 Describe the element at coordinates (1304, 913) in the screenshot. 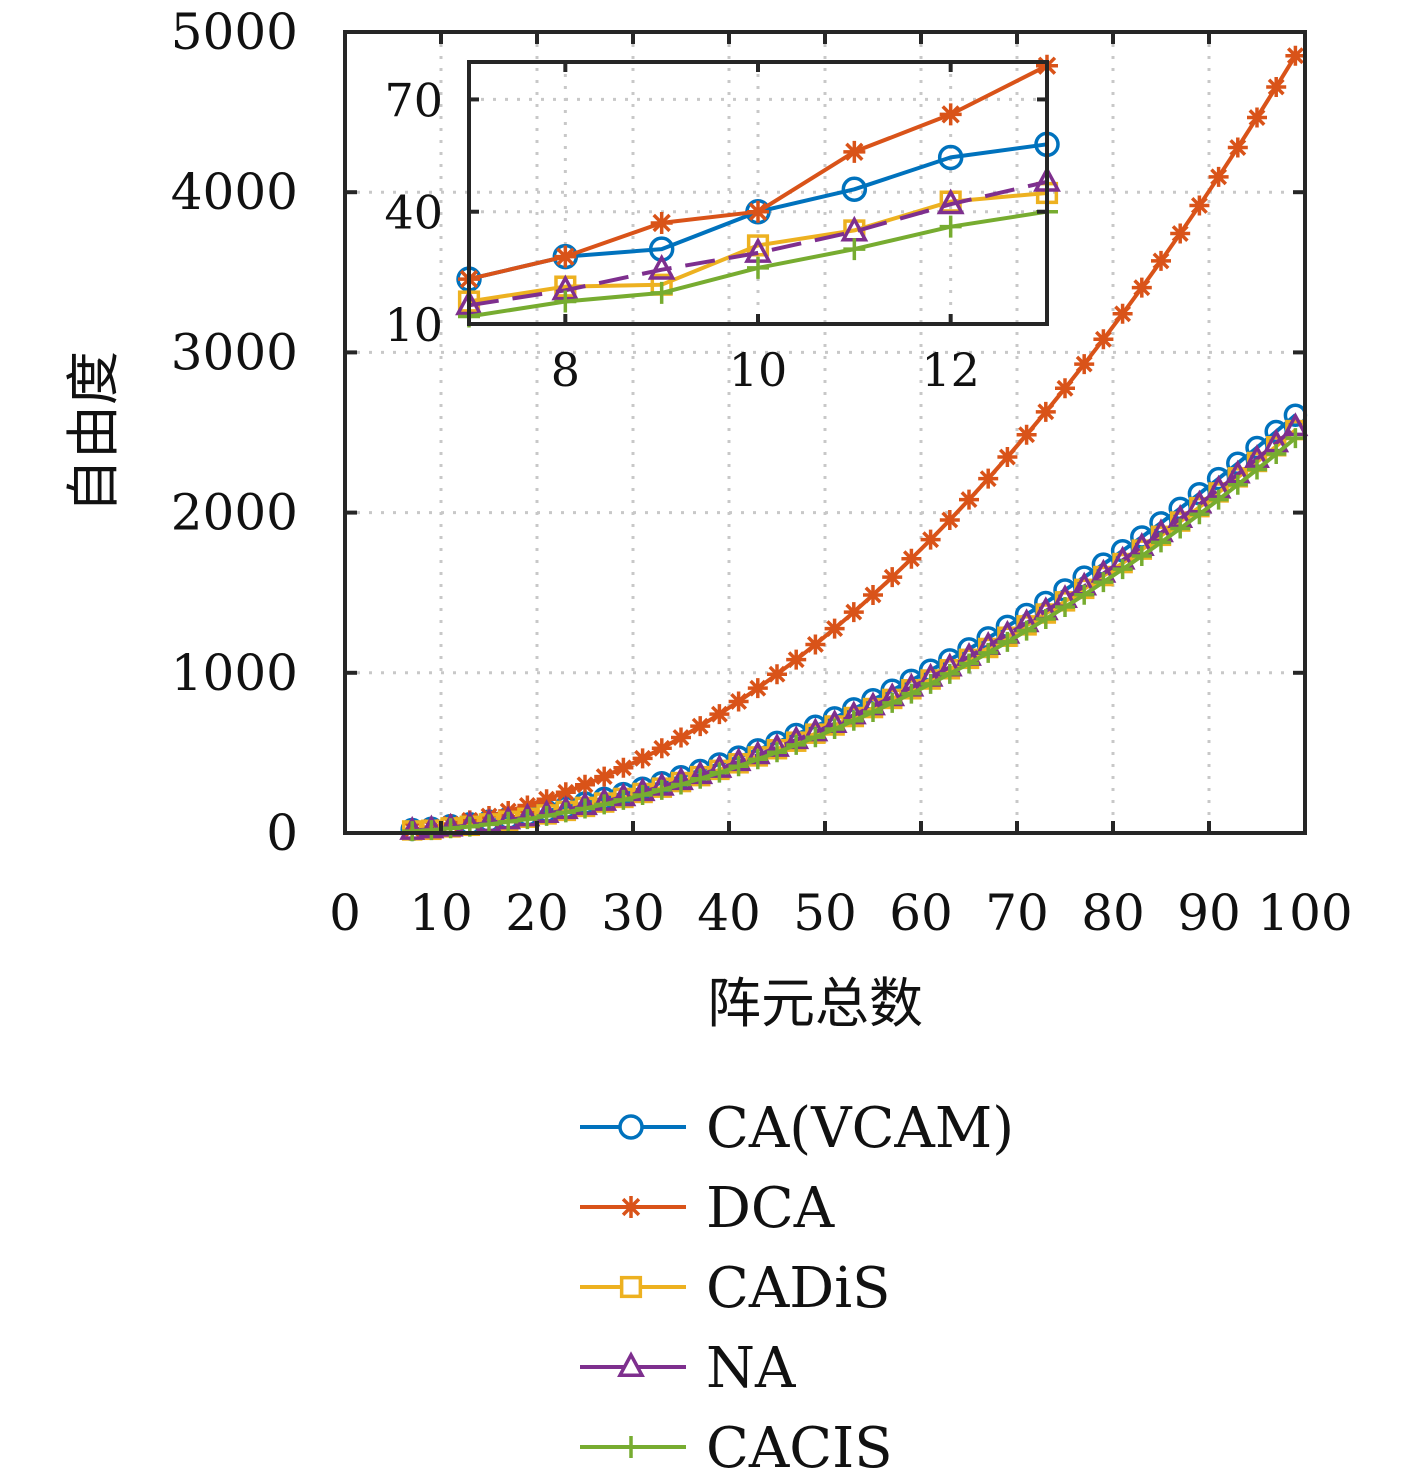

I see `x-tick-label: 100` at that location.